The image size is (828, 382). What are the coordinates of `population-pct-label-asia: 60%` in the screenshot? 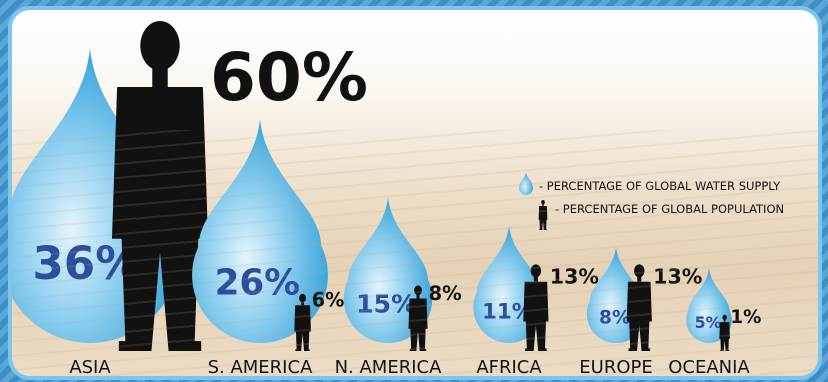 It's located at (289, 77).